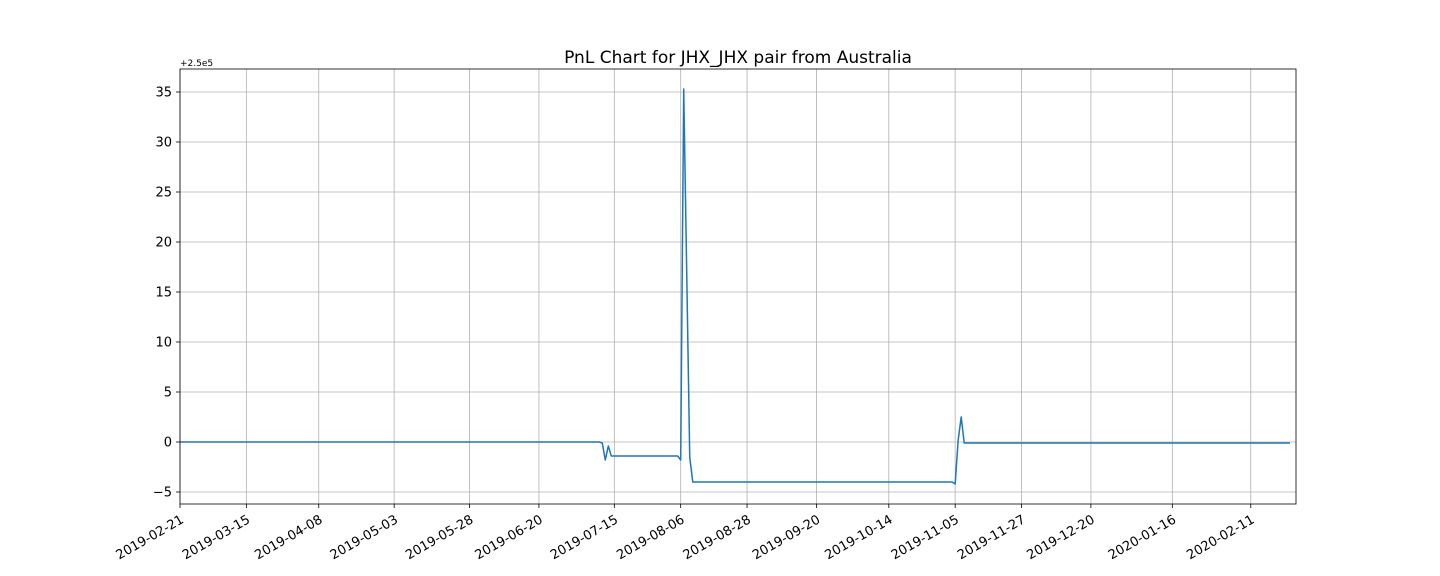 The height and width of the screenshot is (576, 1440). Describe the element at coordinates (168, 393) in the screenshot. I see `y-tick-label: 5` at that location.